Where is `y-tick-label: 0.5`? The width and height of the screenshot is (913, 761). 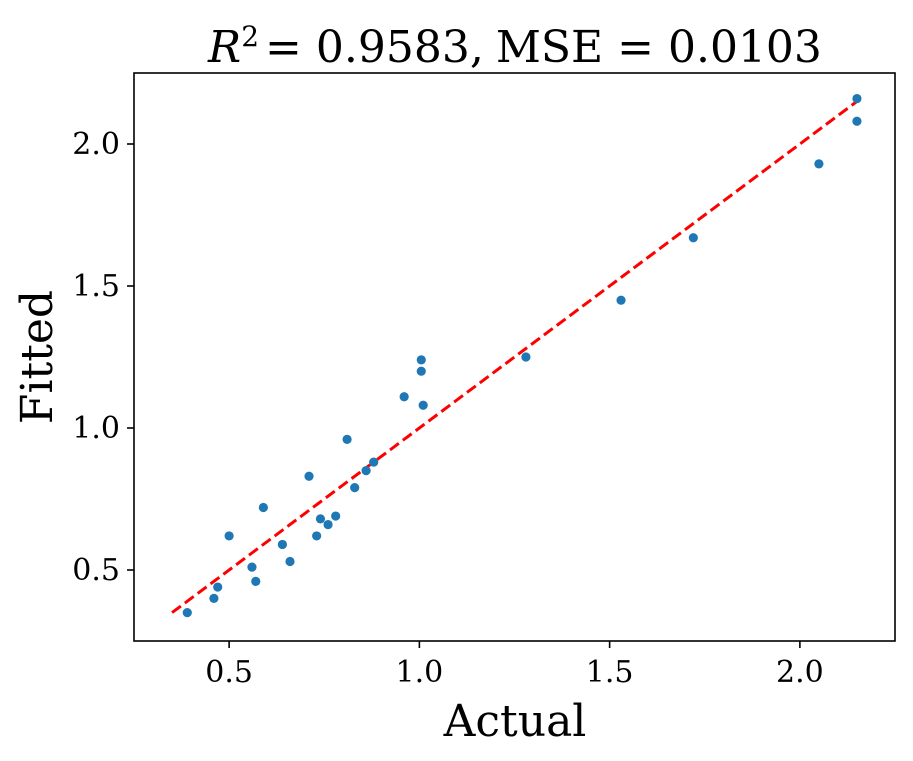
y-tick-label: 0.5 is located at coordinates (96, 570).